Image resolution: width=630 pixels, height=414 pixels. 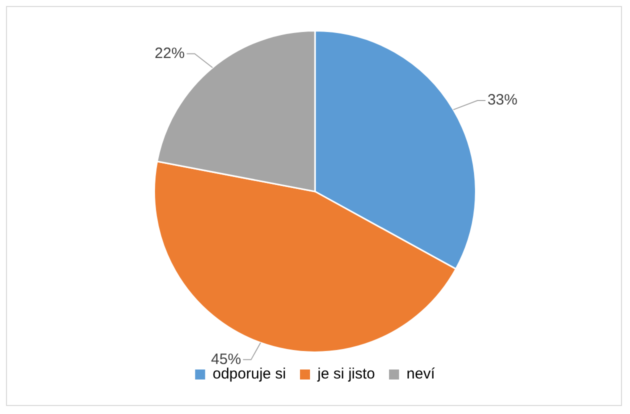 I want to click on data-label: 22%, so click(x=169, y=53).